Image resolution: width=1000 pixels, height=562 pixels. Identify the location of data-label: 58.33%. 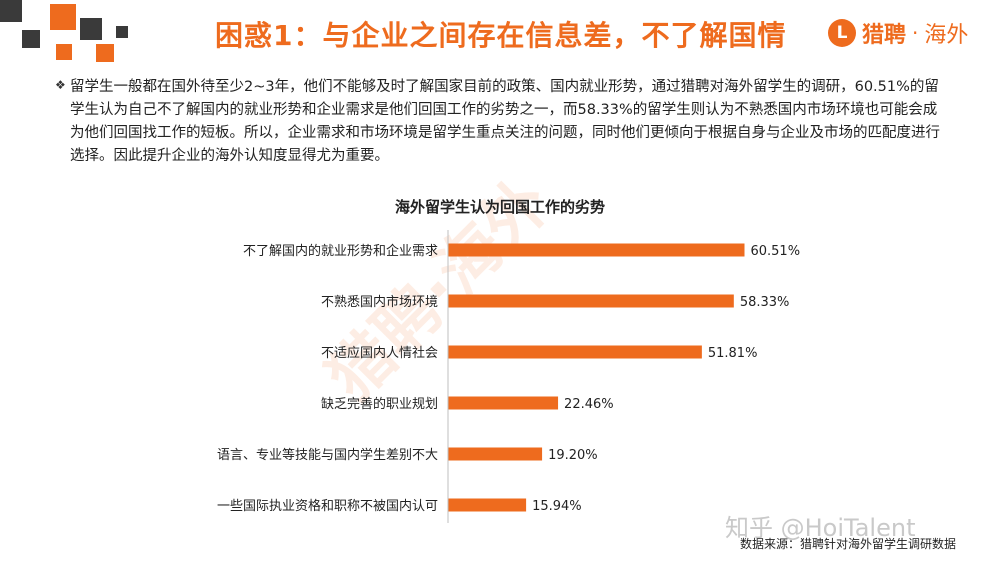
(765, 302).